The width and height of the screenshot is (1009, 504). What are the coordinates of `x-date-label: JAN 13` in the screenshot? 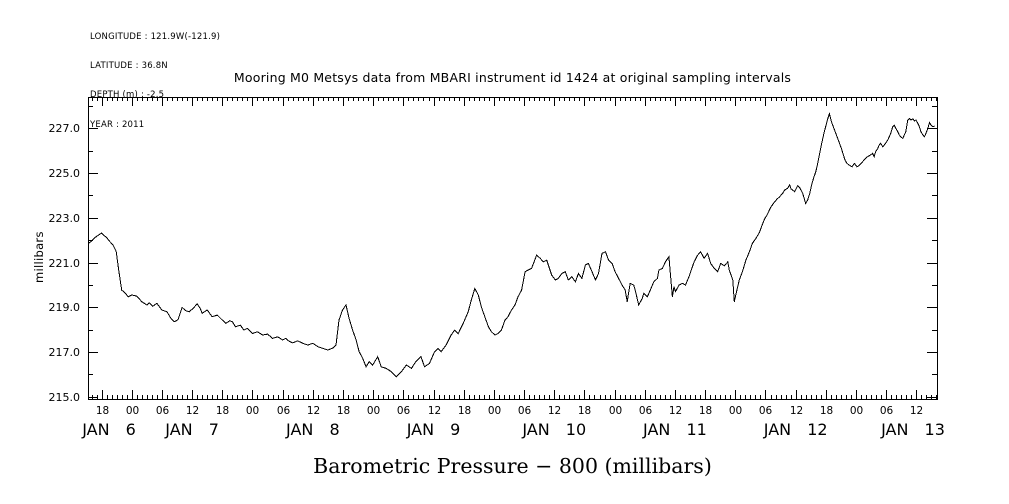 It's located at (912, 429).